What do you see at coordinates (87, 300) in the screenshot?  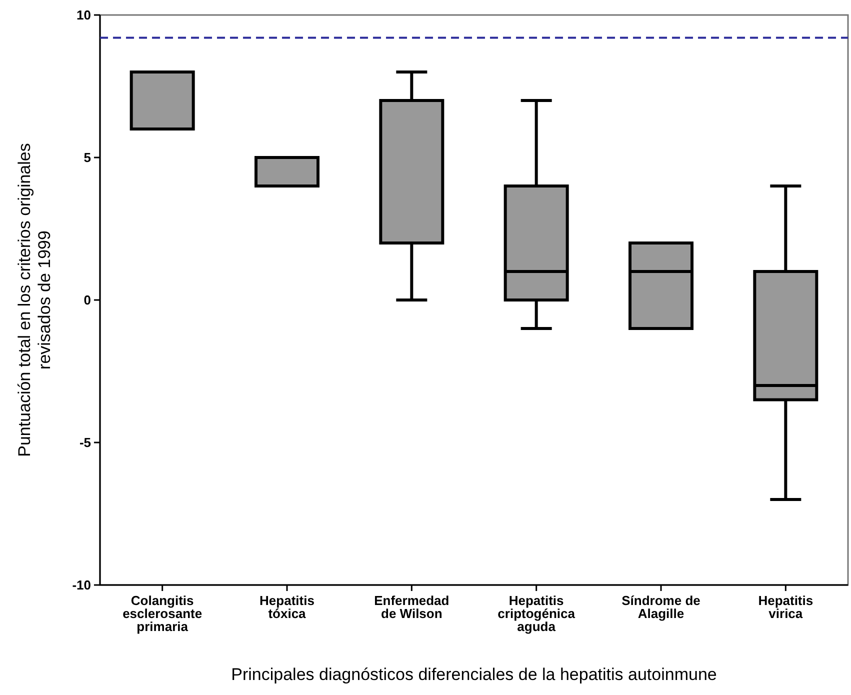 I see `y-tick-label: 0` at bounding box center [87, 300].